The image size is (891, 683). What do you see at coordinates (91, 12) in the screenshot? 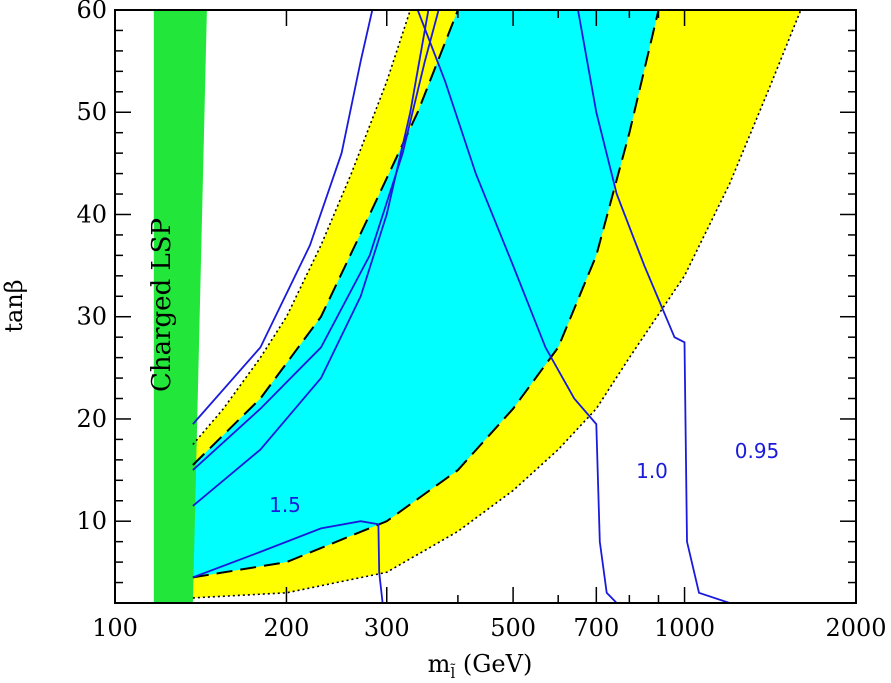
I see `y-tick-label: 60` at bounding box center [91, 12].